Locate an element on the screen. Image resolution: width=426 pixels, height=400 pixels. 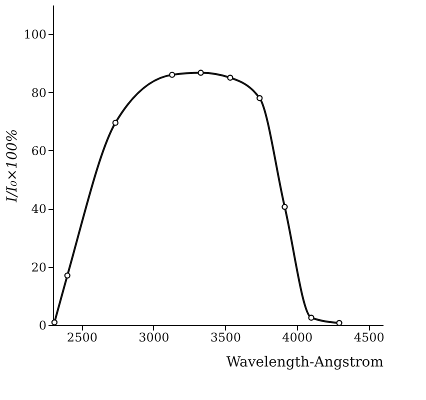
x-axis-title: Wavelength-Angstrom is located at coordinates (305, 362).